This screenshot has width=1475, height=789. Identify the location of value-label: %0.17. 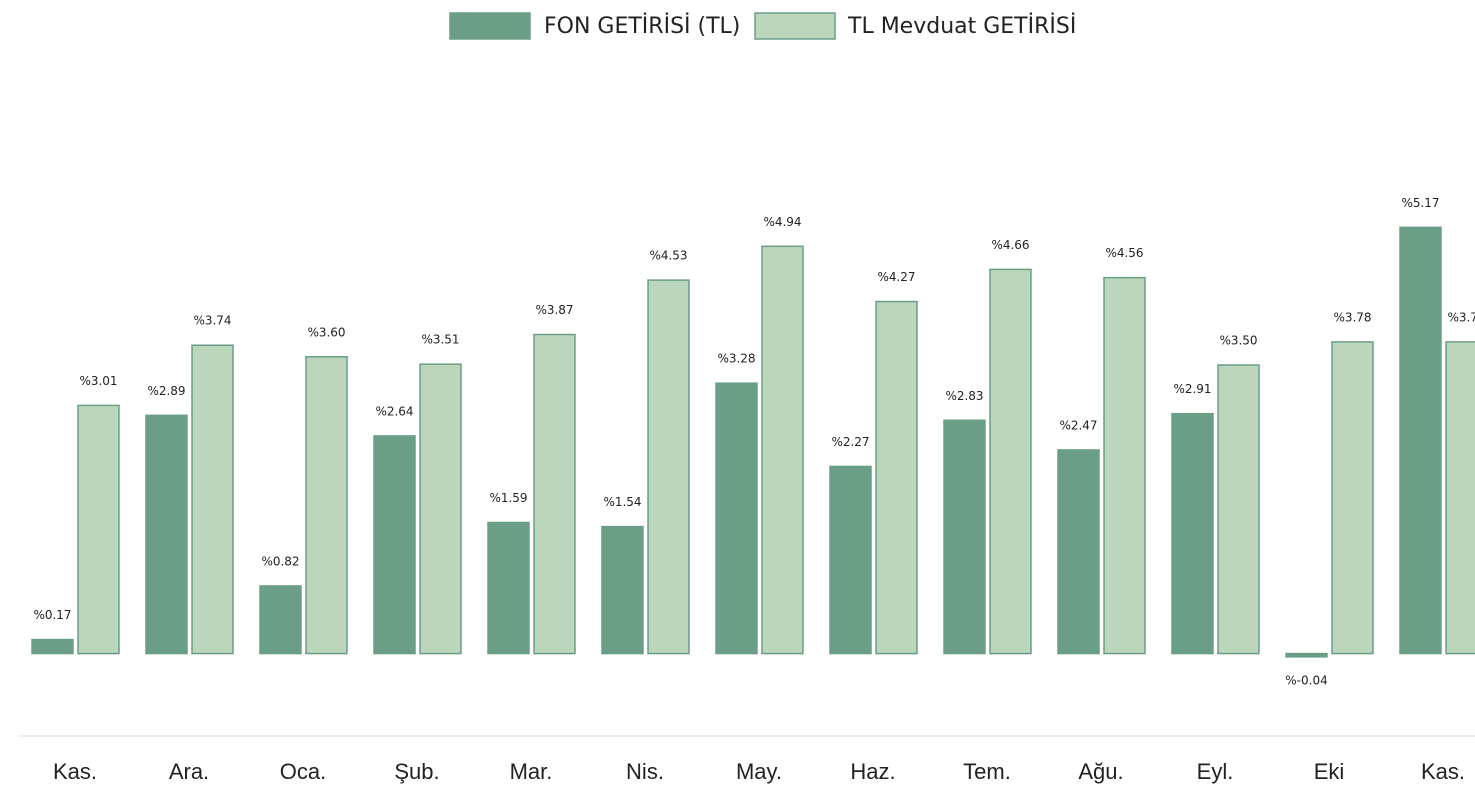
(52, 615).